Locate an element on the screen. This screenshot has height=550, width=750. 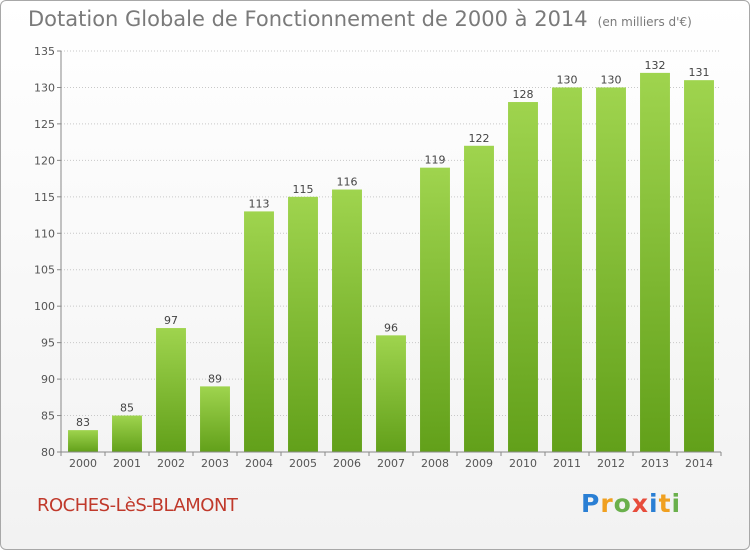
x-tick-label: 2008 is located at coordinates (435, 463).